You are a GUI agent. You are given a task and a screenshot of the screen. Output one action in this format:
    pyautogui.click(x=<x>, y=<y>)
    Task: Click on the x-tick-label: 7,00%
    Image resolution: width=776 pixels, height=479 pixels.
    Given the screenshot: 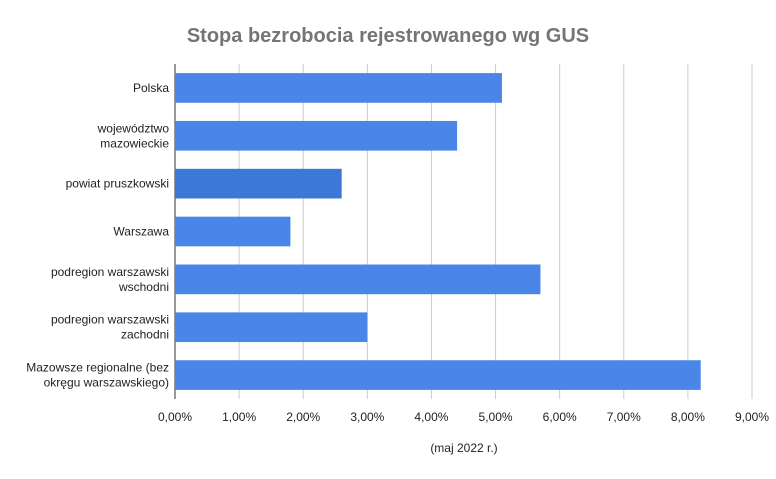 What is the action you would take?
    pyautogui.click(x=624, y=417)
    